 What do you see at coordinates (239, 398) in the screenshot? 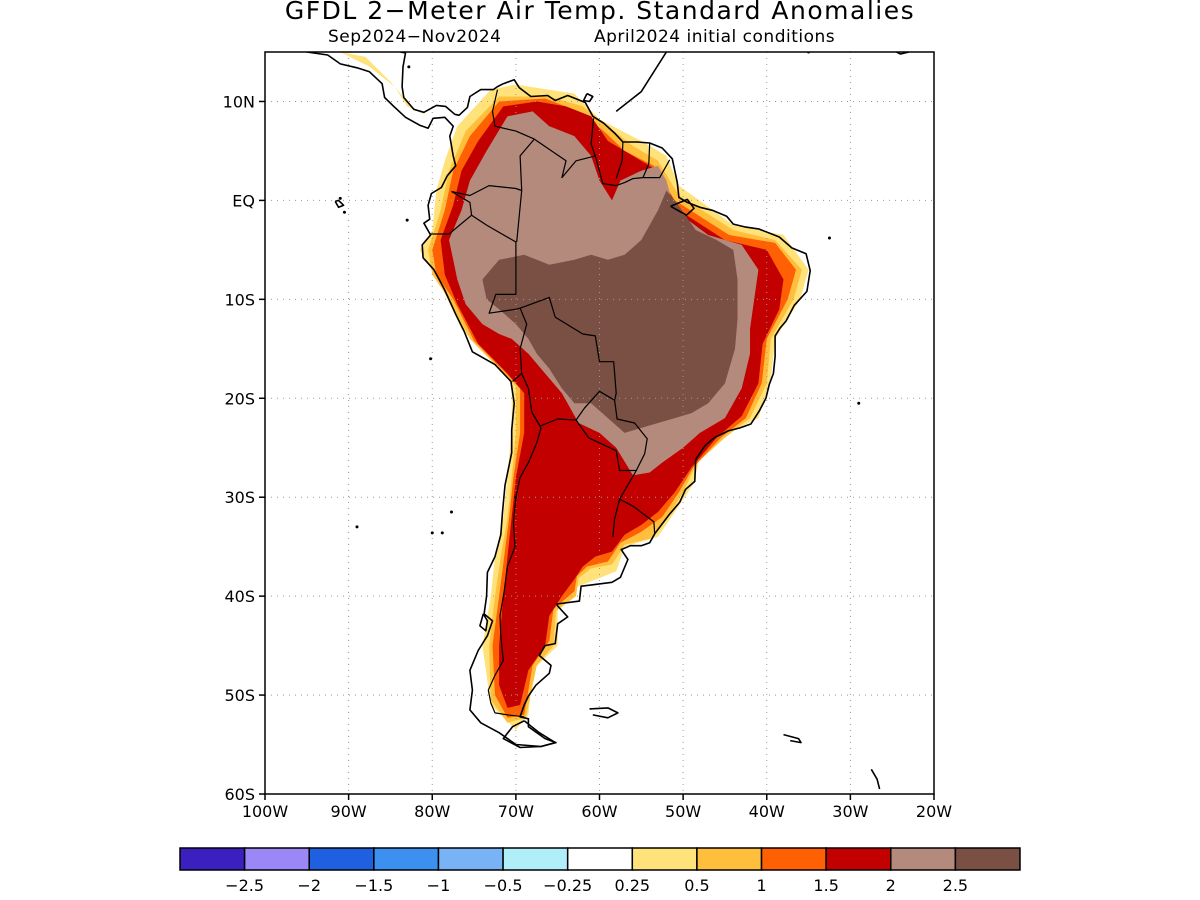
I see `lat-tick-label-3: 20S` at bounding box center [239, 398].